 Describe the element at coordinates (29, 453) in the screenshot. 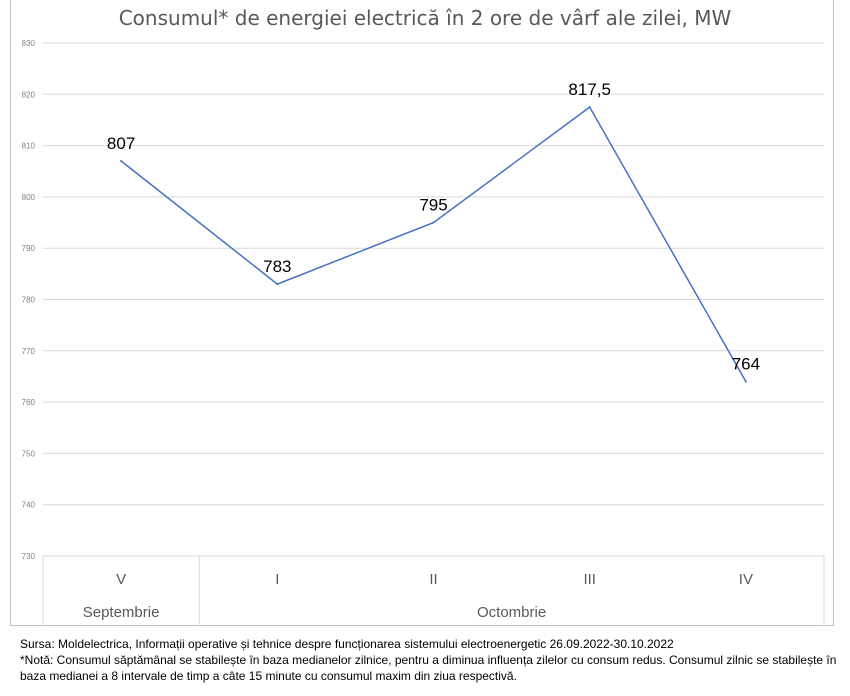

I see `y-tick-label: 750` at that location.